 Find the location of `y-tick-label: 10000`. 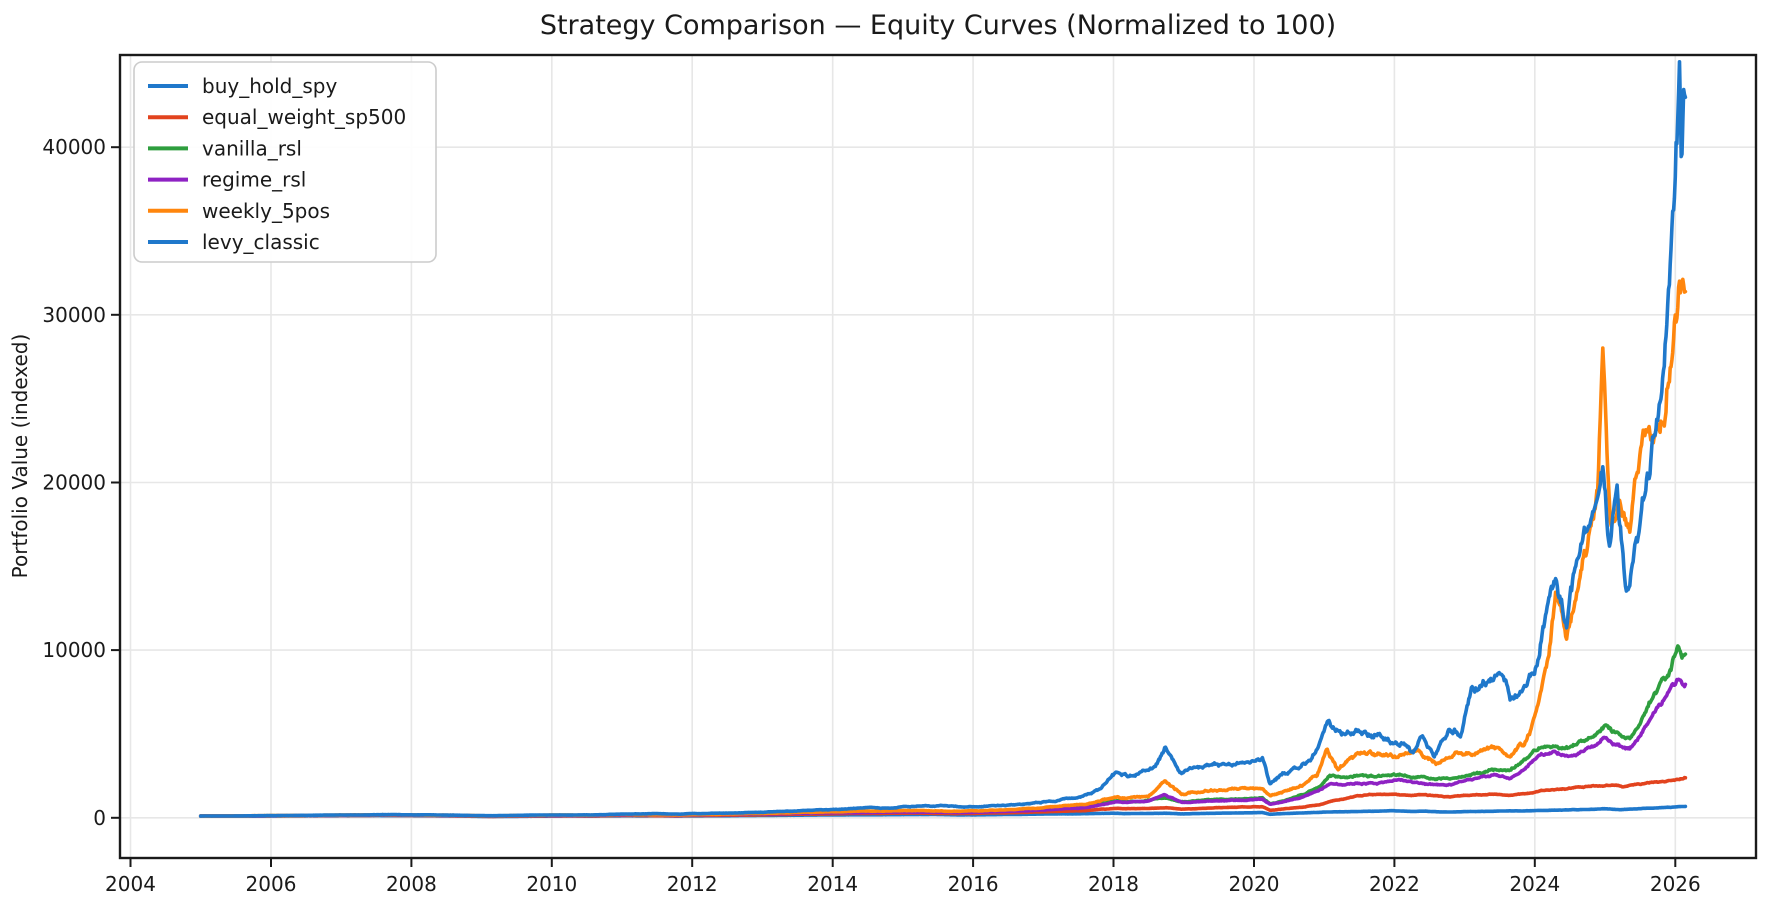

y-tick-label: 10000 is located at coordinates (74, 650).